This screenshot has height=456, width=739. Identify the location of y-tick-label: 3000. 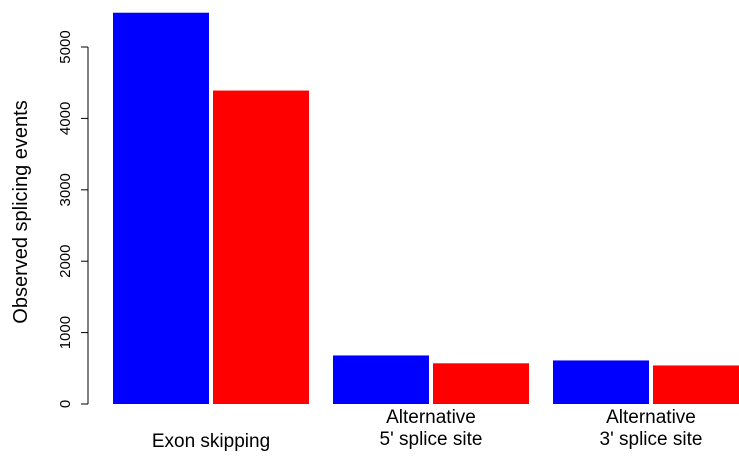
(65, 189).